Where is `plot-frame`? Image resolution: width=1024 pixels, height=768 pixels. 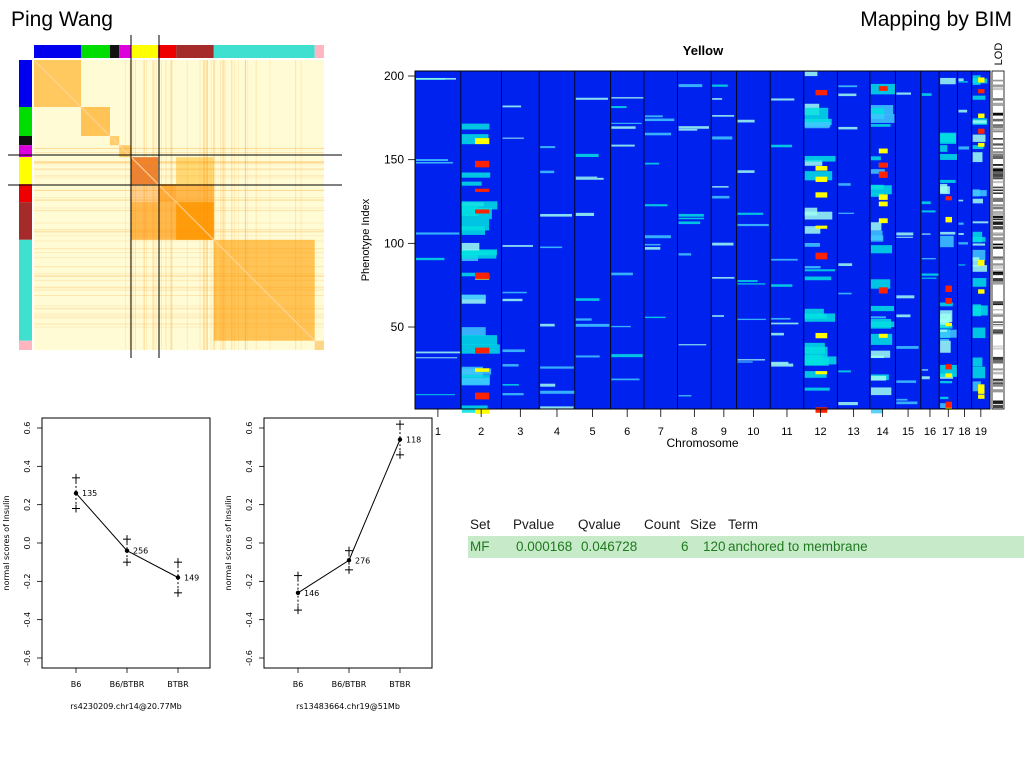 plot-frame is located at coordinates (126, 543).